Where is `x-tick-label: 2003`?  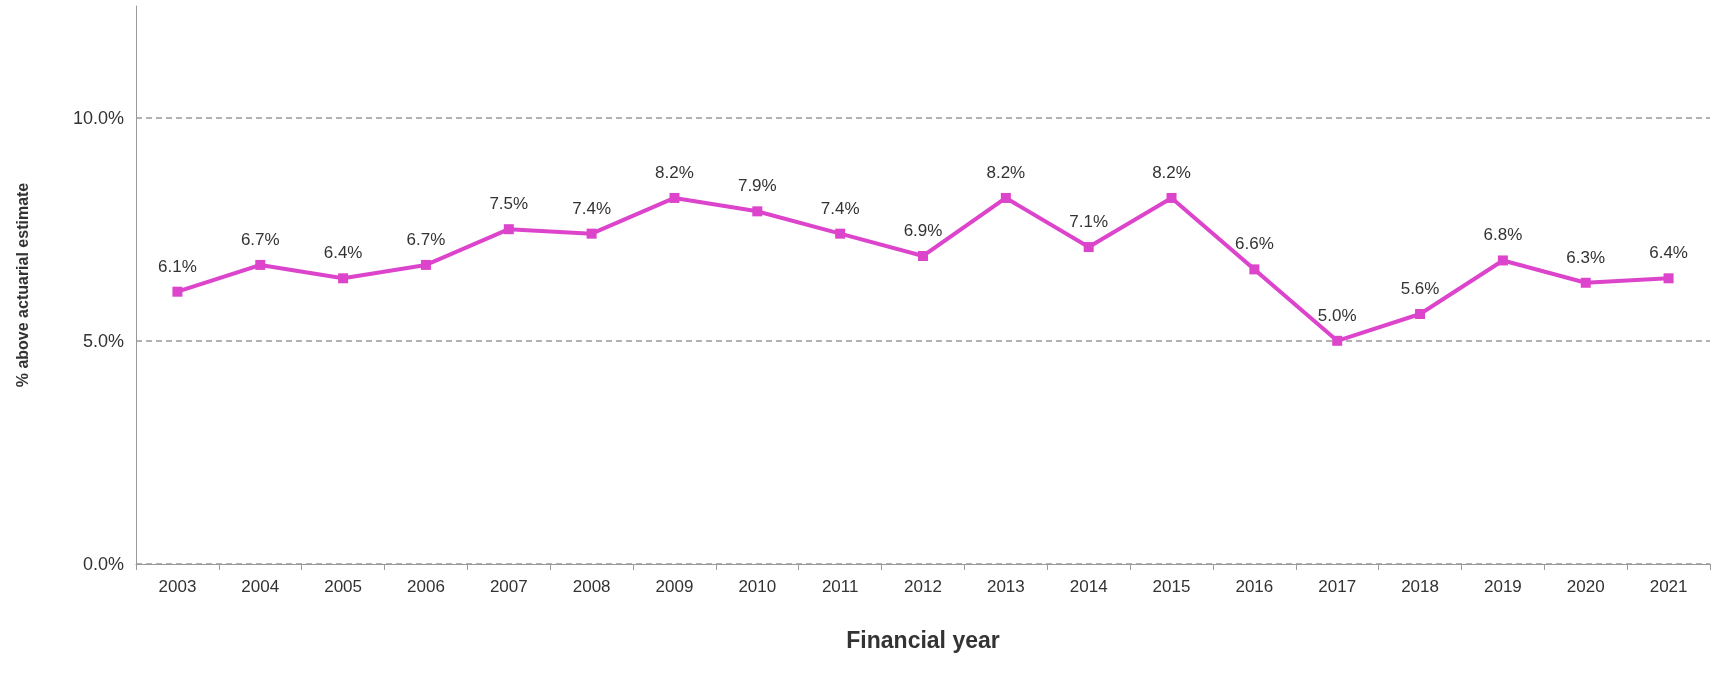
x-tick-label: 2003 is located at coordinates (177, 586).